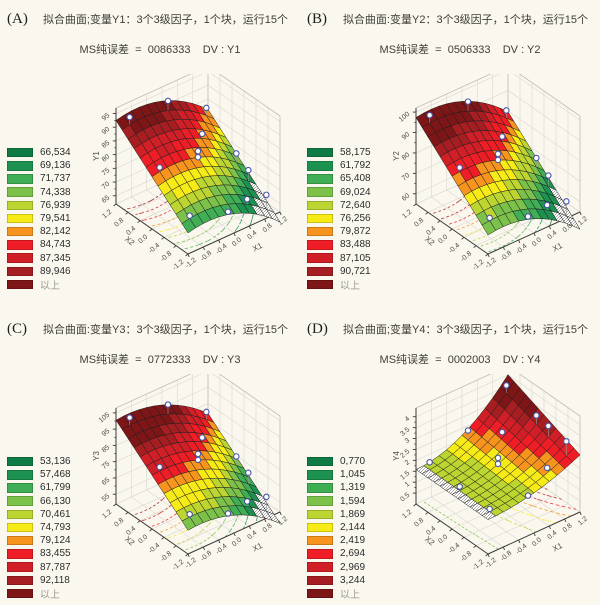 The width and height of the screenshot is (600, 605). What do you see at coordinates (353, 528) in the screenshot?
I see `legend-value-label: 2,144` at bounding box center [353, 528].